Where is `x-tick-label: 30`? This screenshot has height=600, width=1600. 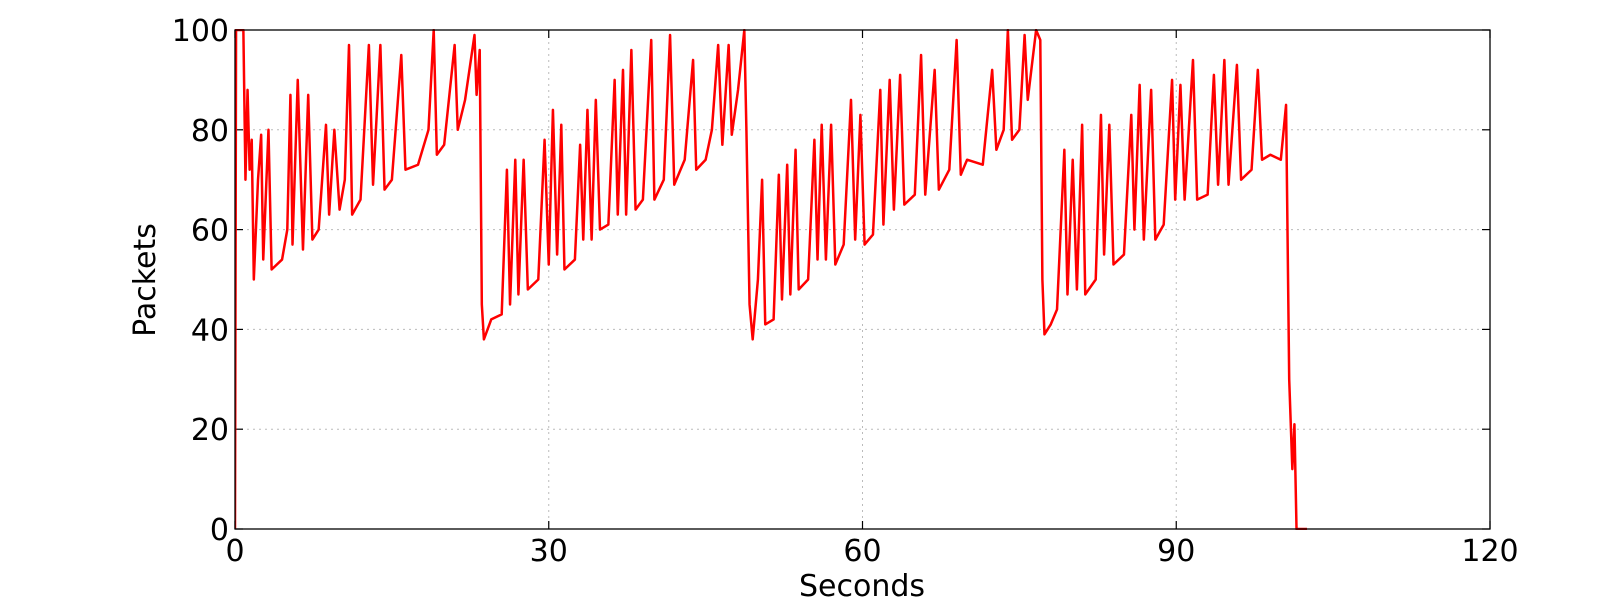 x-tick-label: 30 is located at coordinates (549, 551).